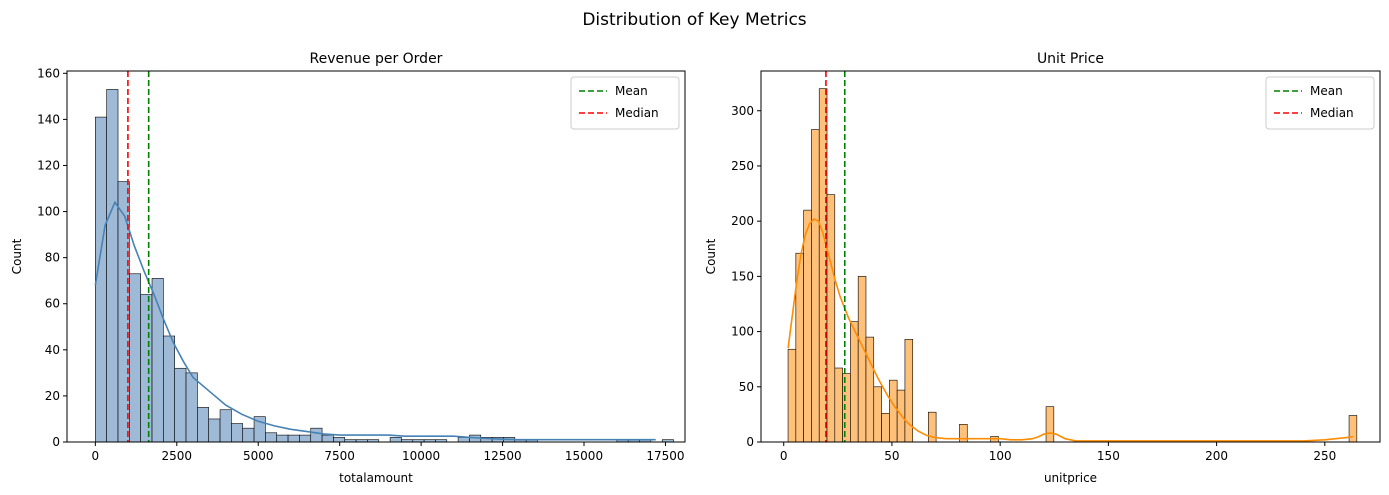 This screenshot has height=495, width=1389. Describe the element at coordinates (1108, 456) in the screenshot. I see `right-xtick-label: 150` at that location.